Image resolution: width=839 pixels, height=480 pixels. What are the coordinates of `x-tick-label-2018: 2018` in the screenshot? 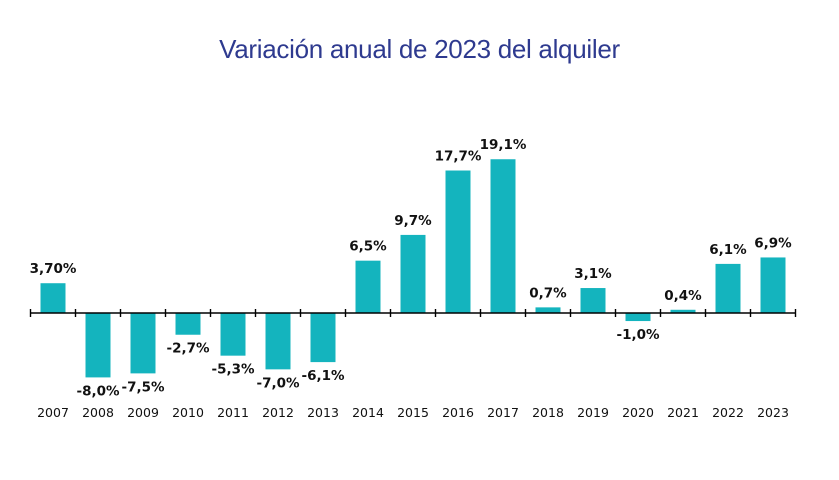 It's located at (548, 412).